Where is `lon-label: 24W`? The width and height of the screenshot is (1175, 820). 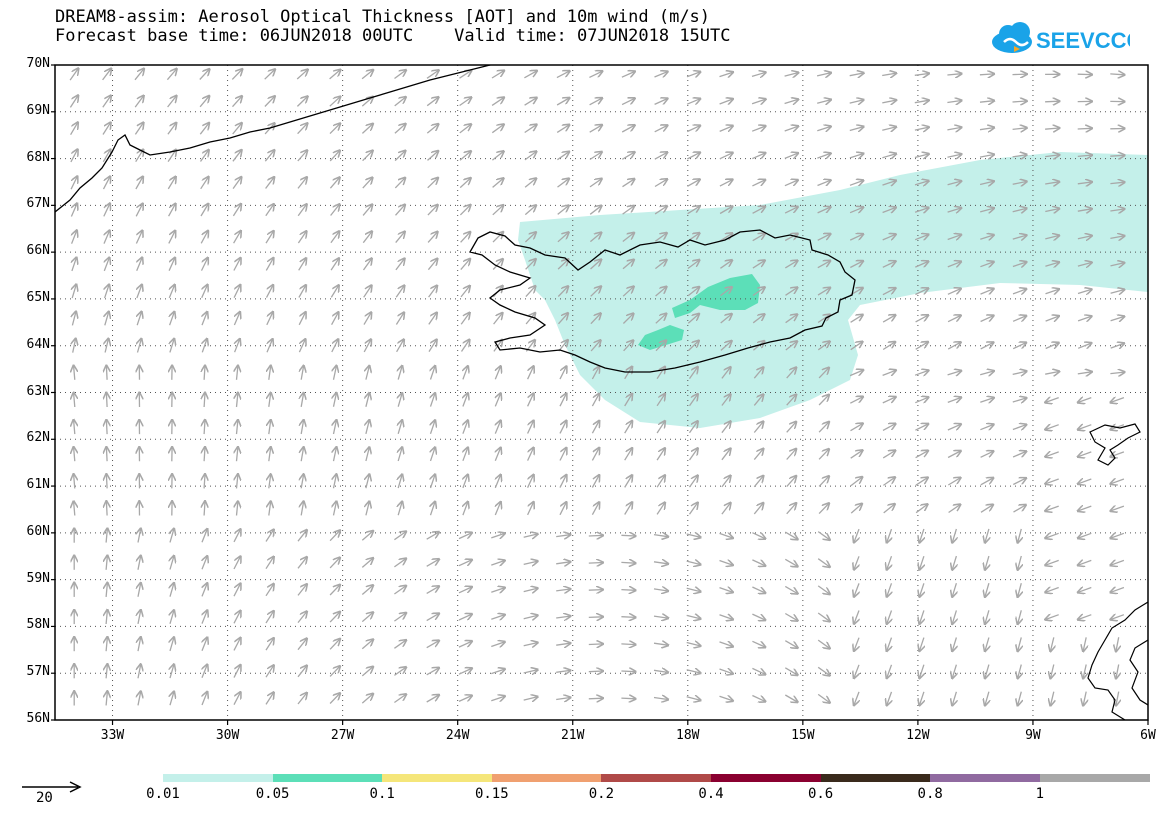
lon-label: 24W is located at coordinates (457, 735).